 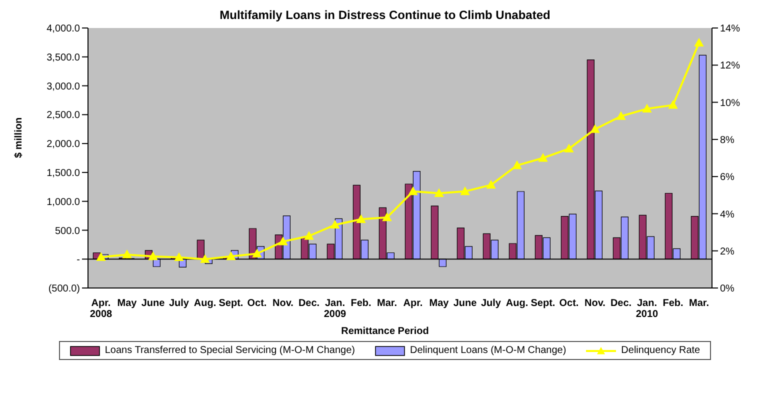 What do you see at coordinates (730, 103) in the screenshot?
I see `y2-tick-label: 10%` at bounding box center [730, 103].